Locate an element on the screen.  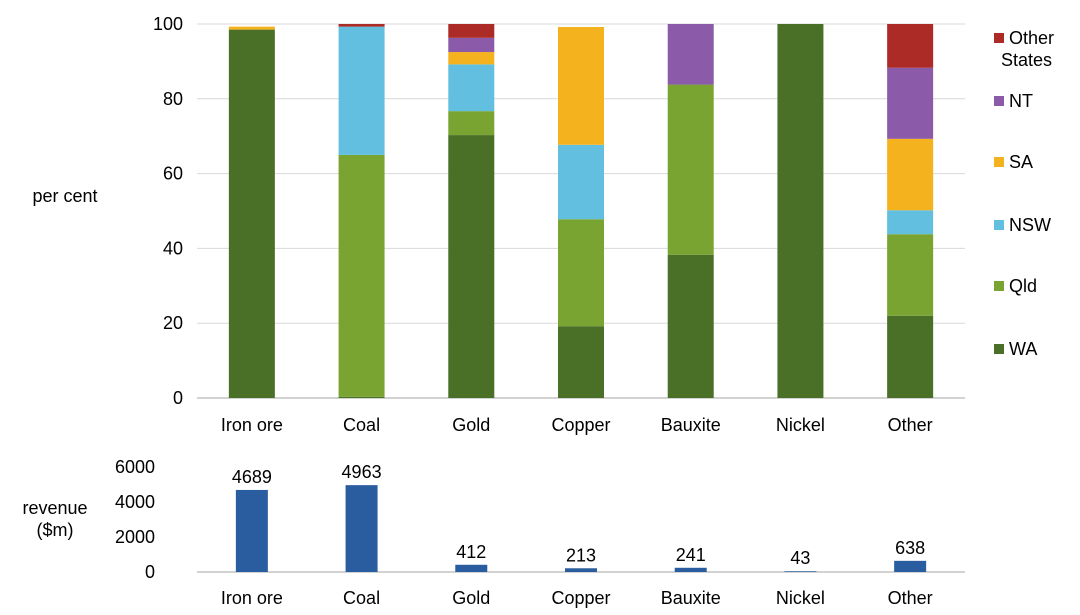
legend-label: NSW is located at coordinates (1030, 225).